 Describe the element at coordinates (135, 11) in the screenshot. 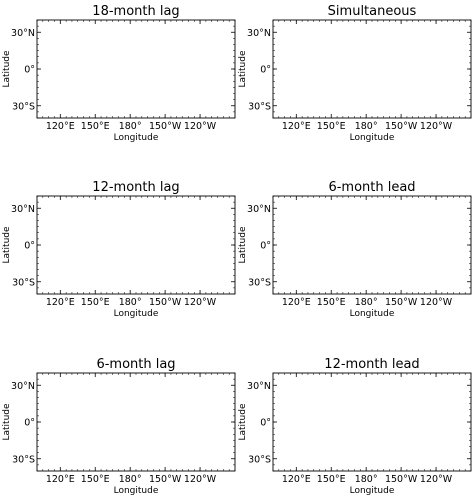

I see `panel-title: 18-month lag` at that location.